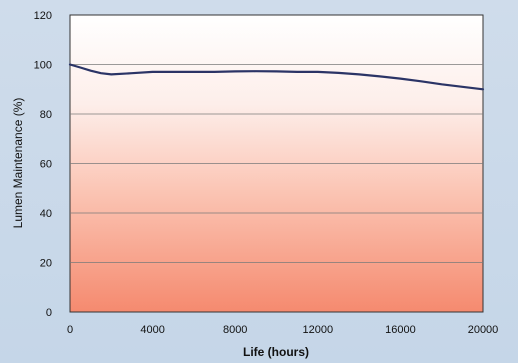 Image resolution: width=518 pixels, height=363 pixels. I want to click on x-tick-label: 4000, so click(152, 330).